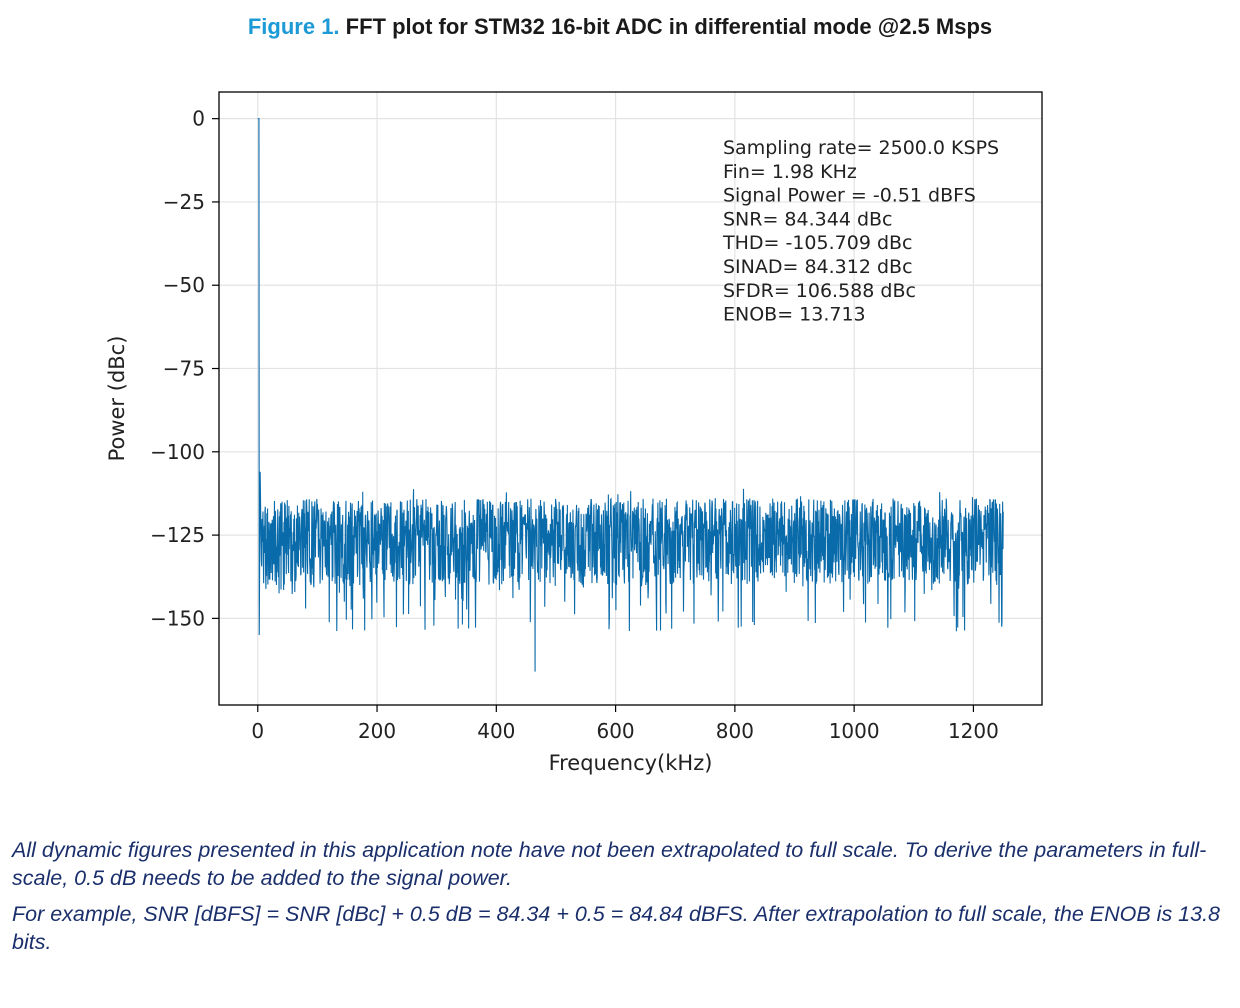 Image resolution: width=1240 pixels, height=1008 pixels. What do you see at coordinates (184, 369) in the screenshot?
I see `y-tick-label: −75` at bounding box center [184, 369].